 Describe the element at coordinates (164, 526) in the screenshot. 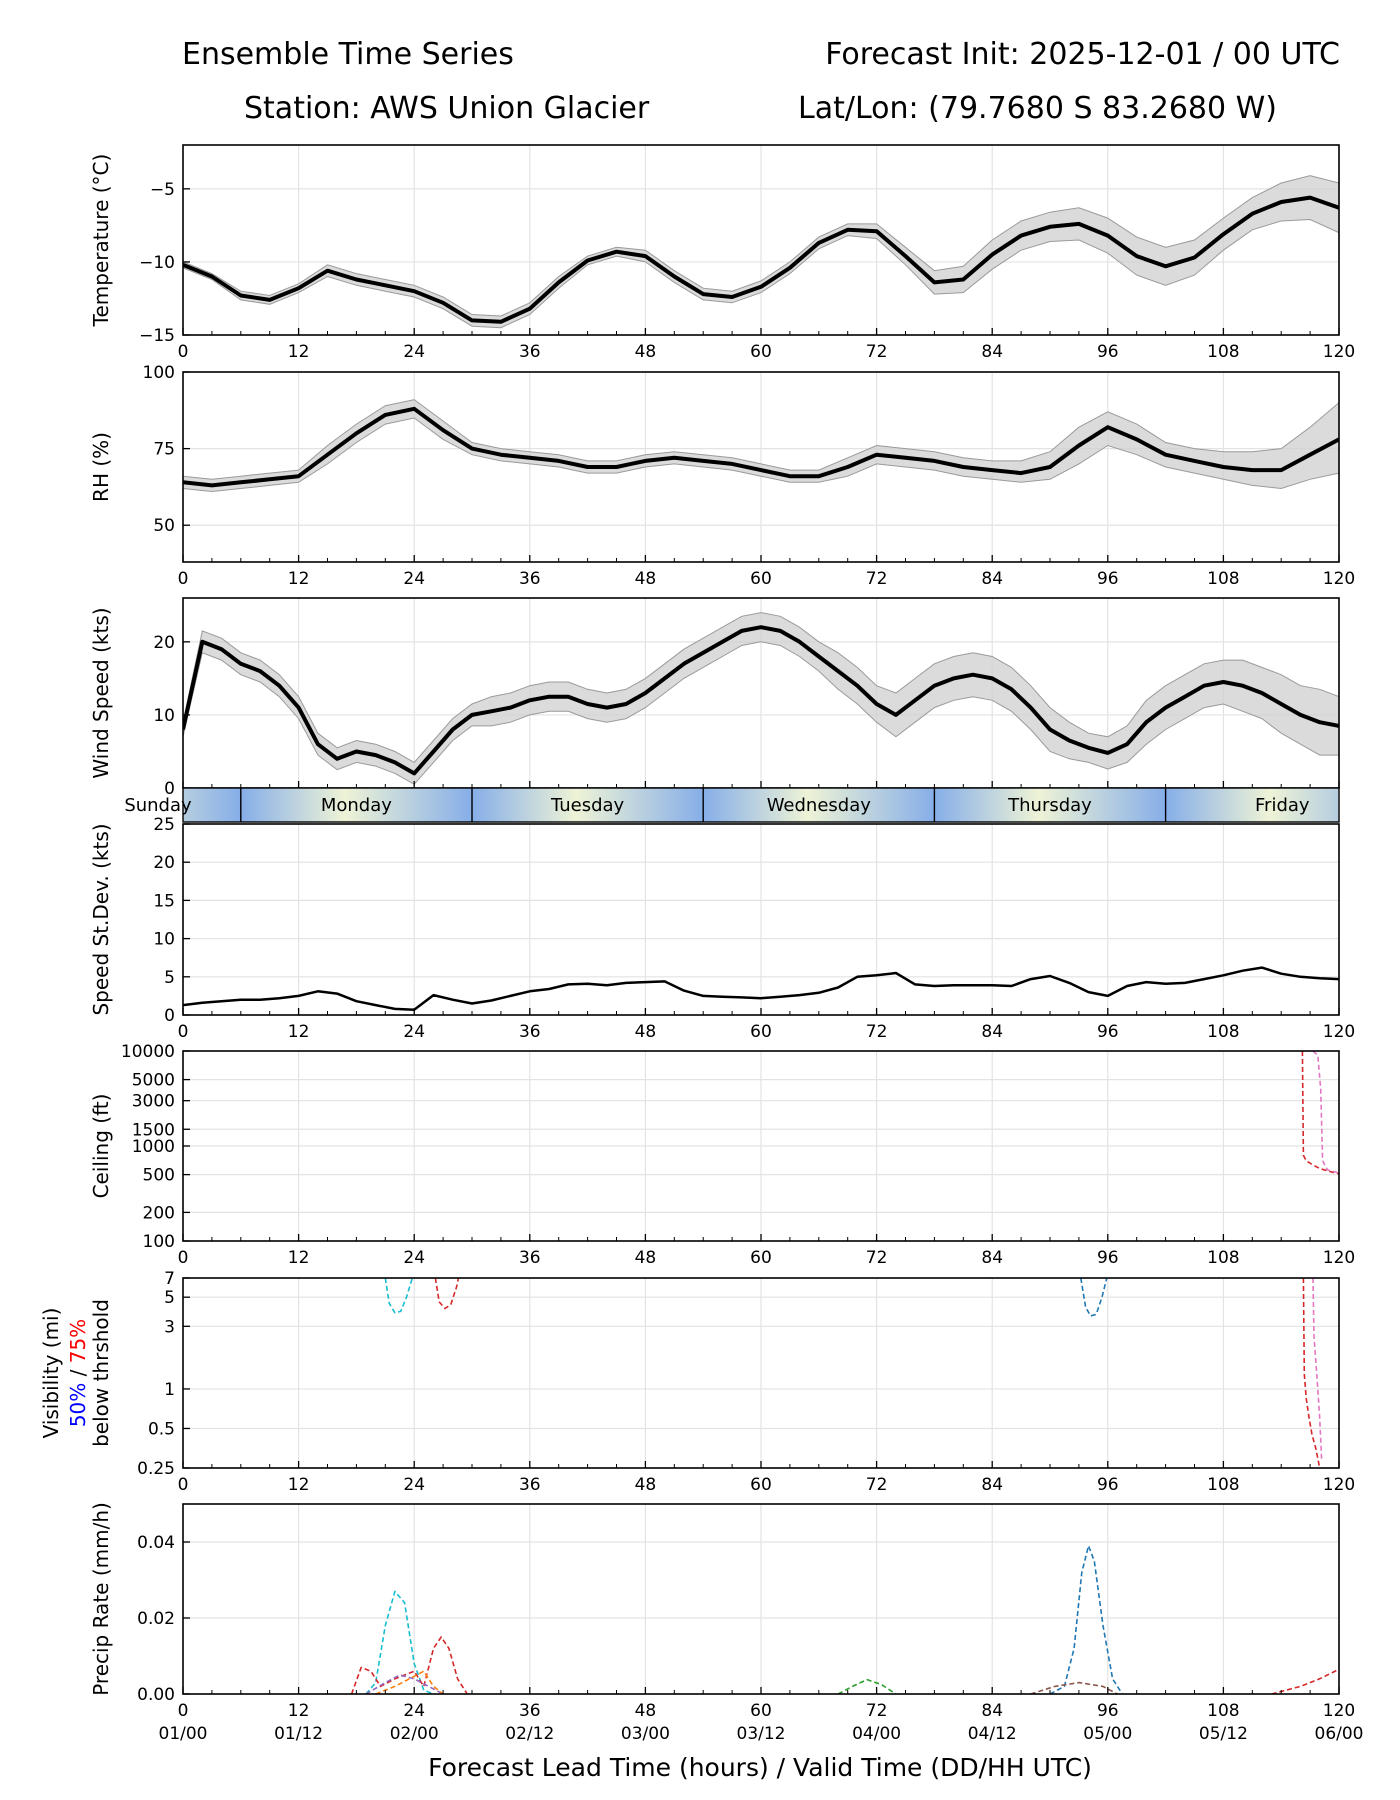

I see `ytick-label-50: 50` at that location.